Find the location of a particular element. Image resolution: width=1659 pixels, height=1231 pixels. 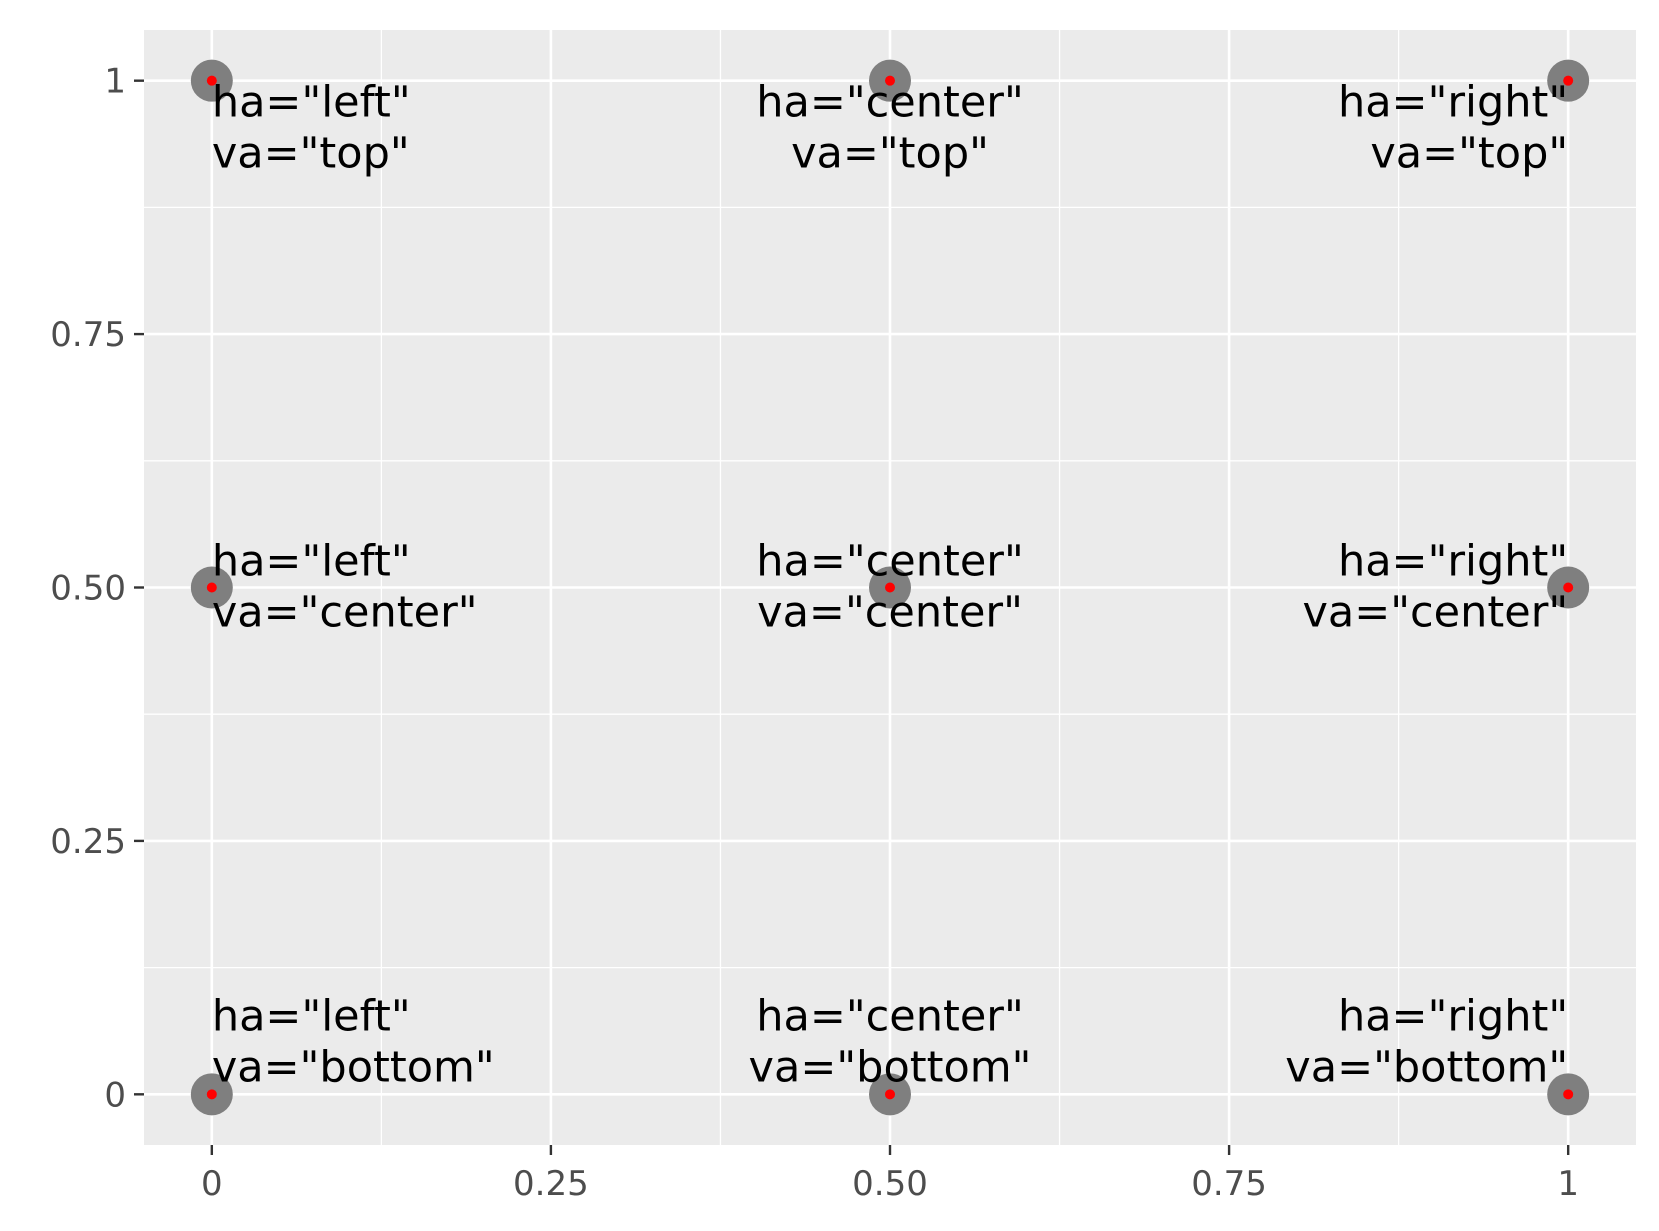

annotation-label: ha="center" va="top" is located at coordinates (890, 128).